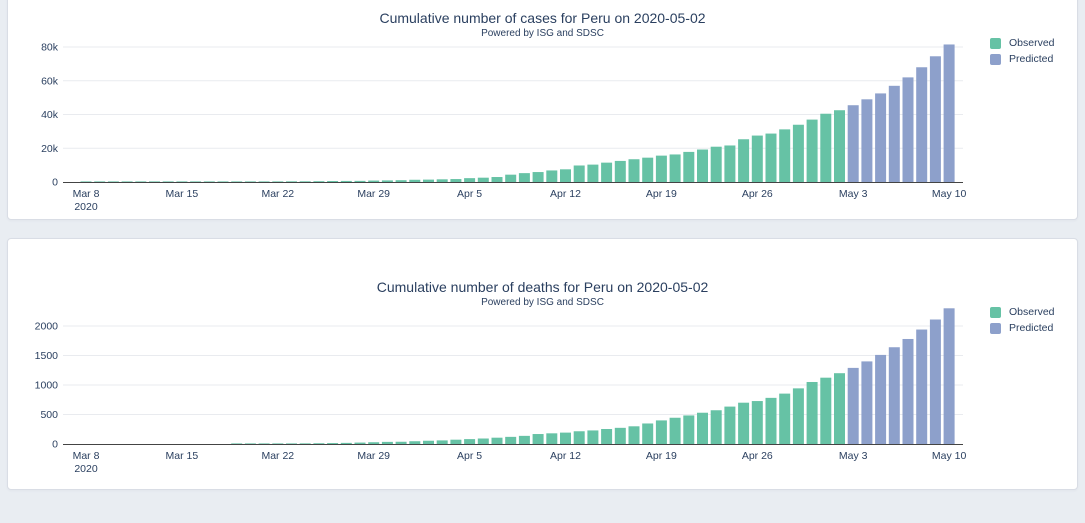 This screenshot has width=1085, height=523. What do you see at coordinates (50, 48) in the screenshot?
I see `svg-text: 80k` at bounding box center [50, 48].